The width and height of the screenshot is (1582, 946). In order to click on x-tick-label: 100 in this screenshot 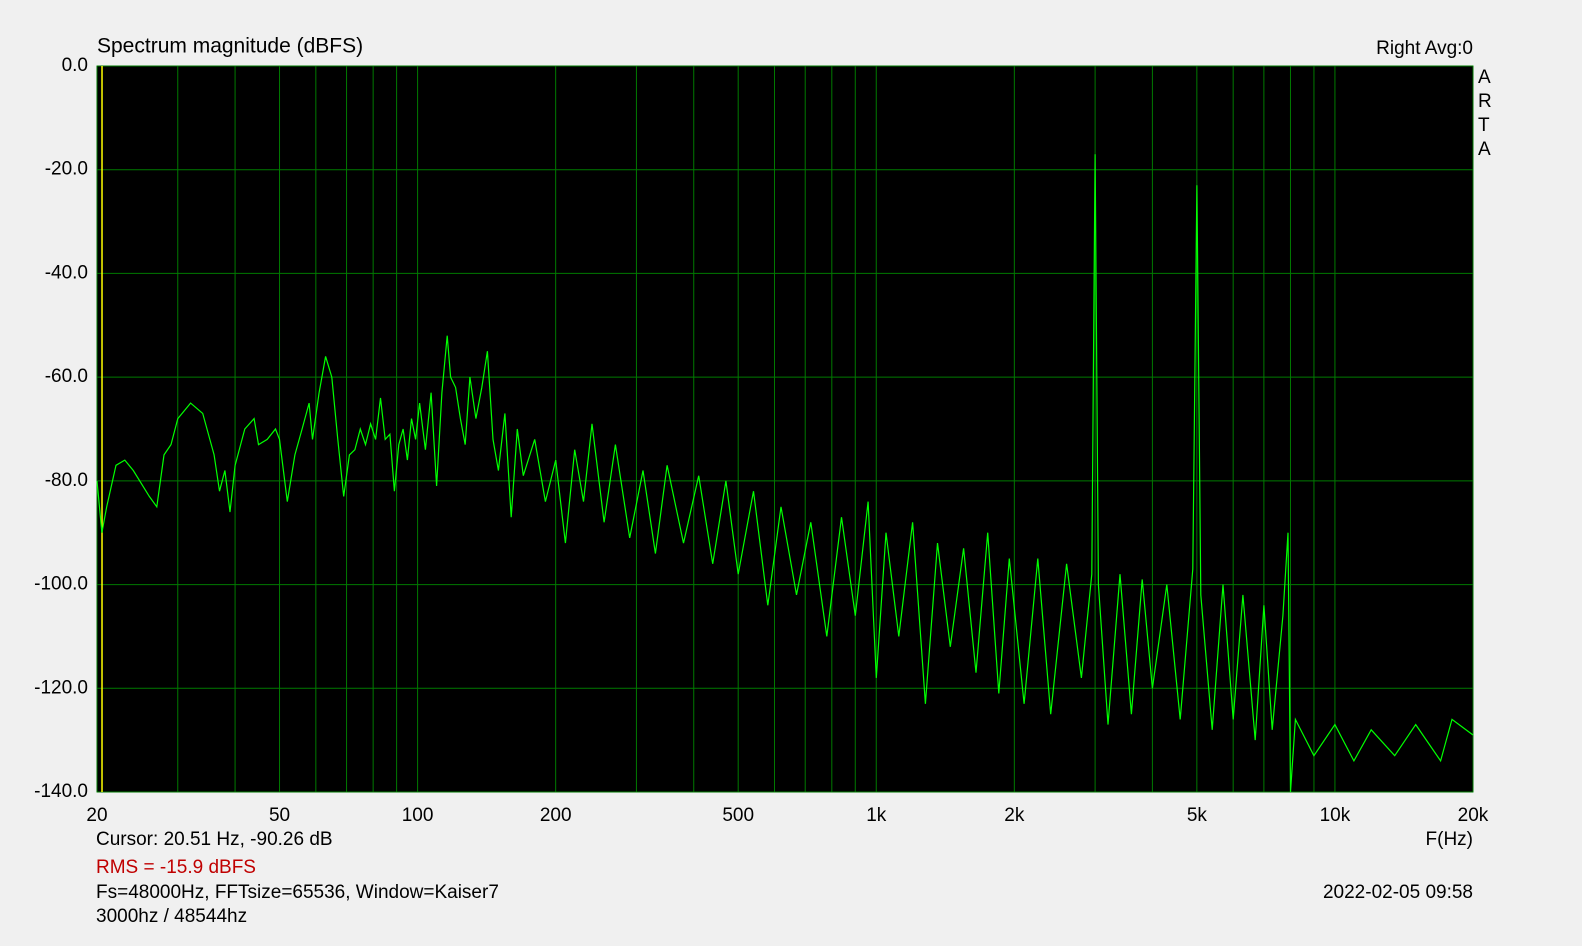, I will do `click(418, 815)`.